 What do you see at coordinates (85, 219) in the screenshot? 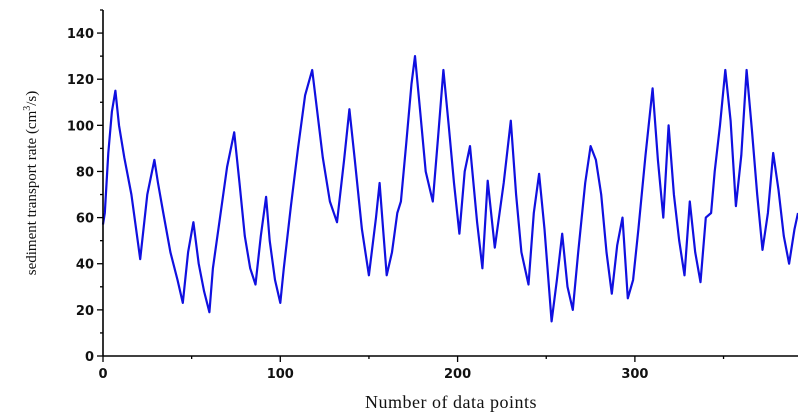
I see `y-tick-label: 60` at bounding box center [85, 219].